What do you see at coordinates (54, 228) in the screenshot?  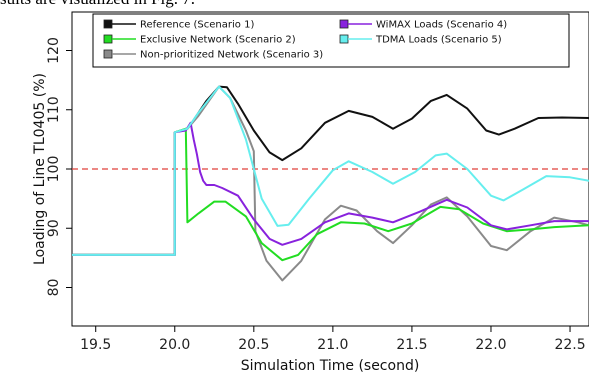 I see `y-tick-label: 90` at bounding box center [54, 228].